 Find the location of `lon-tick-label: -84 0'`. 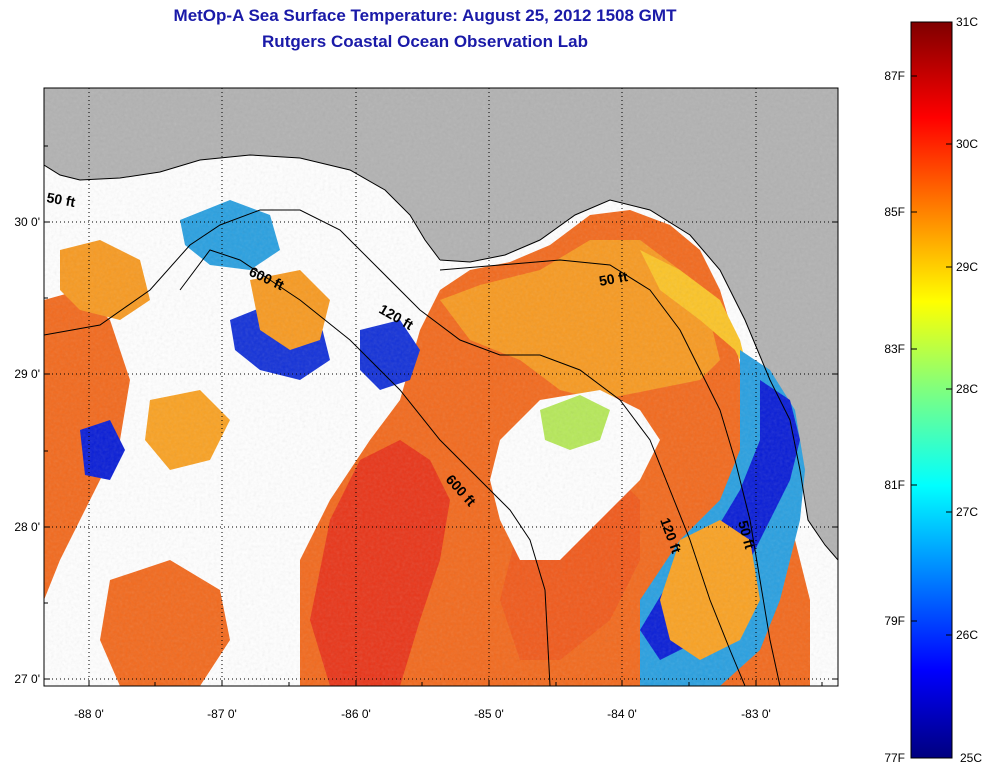

lon-tick-label: -84 0' is located at coordinates (622, 714).